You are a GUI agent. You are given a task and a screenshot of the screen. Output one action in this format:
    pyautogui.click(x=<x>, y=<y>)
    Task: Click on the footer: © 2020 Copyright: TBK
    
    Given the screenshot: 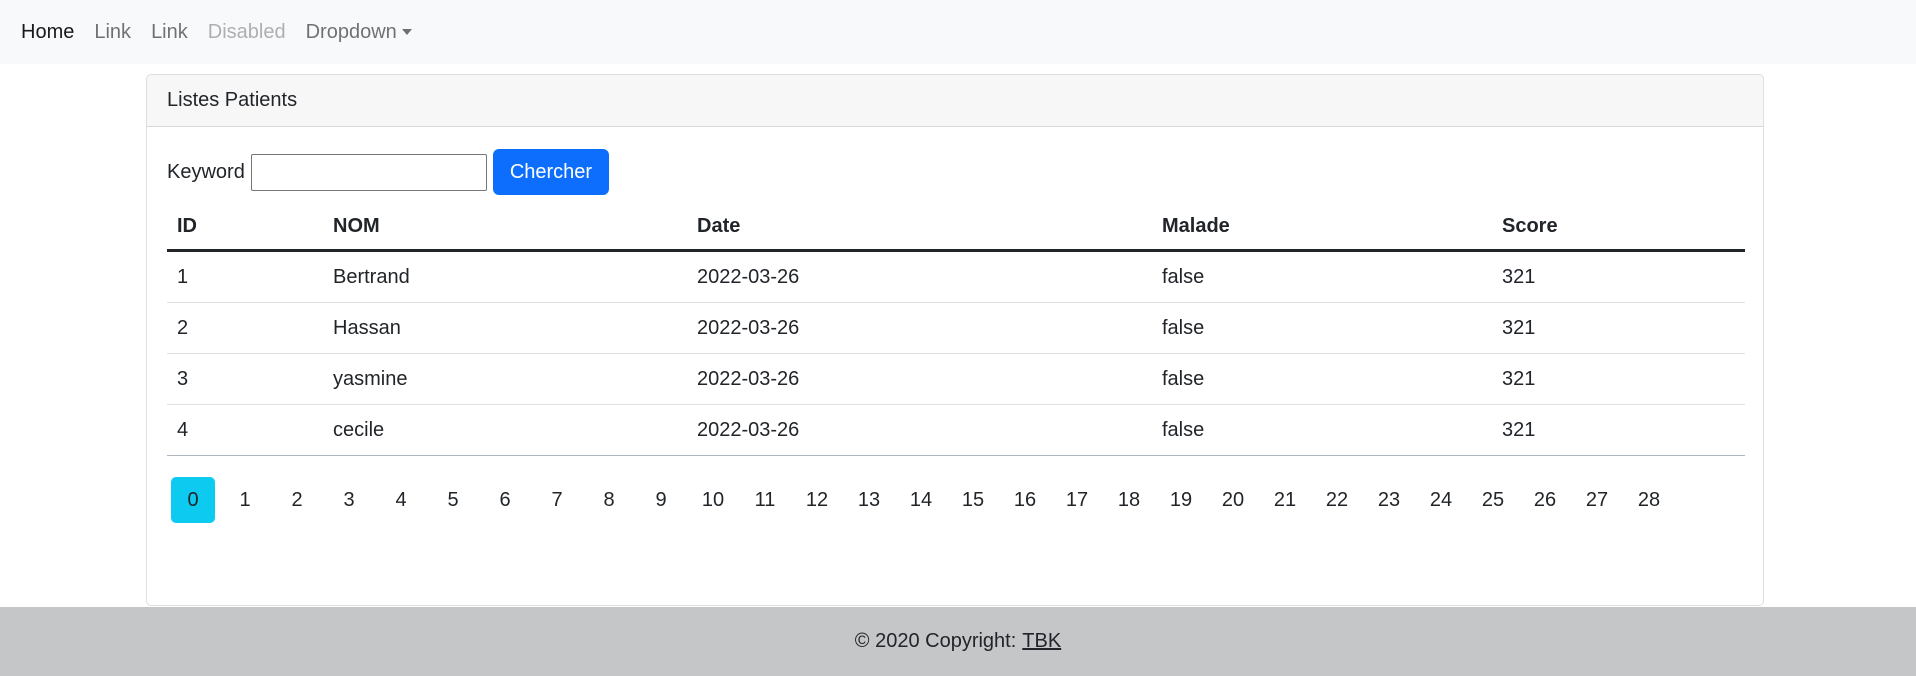 What is the action you would take?
    pyautogui.click(x=958, y=641)
    